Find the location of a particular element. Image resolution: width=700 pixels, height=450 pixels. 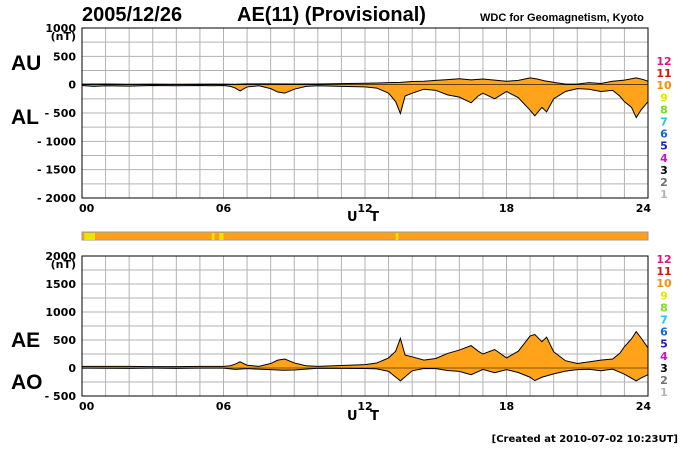

series-label-al: AL is located at coordinates (25, 117).